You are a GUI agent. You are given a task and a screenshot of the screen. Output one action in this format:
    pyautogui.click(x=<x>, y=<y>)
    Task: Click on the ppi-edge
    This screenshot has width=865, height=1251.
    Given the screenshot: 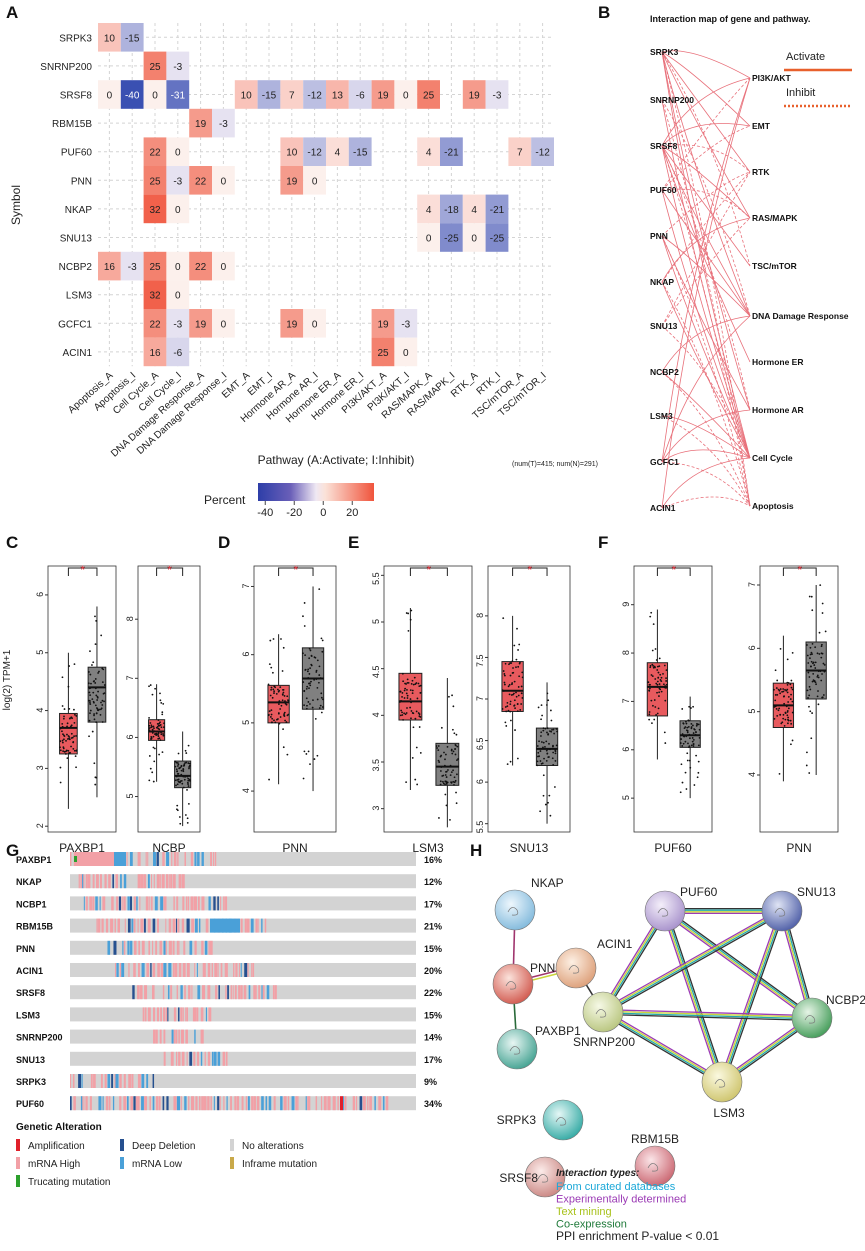 What is the action you would take?
    pyautogui.click(x=750, y=995)
    